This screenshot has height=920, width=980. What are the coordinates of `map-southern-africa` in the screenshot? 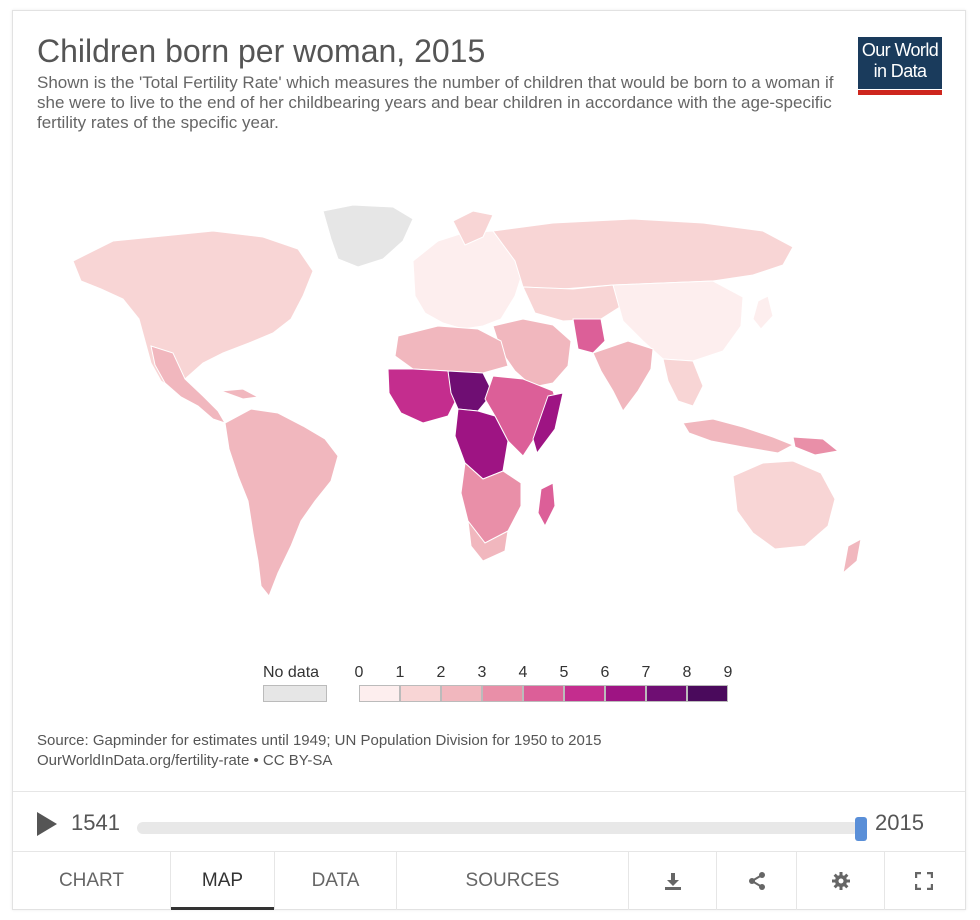 It's located at (491, 503).